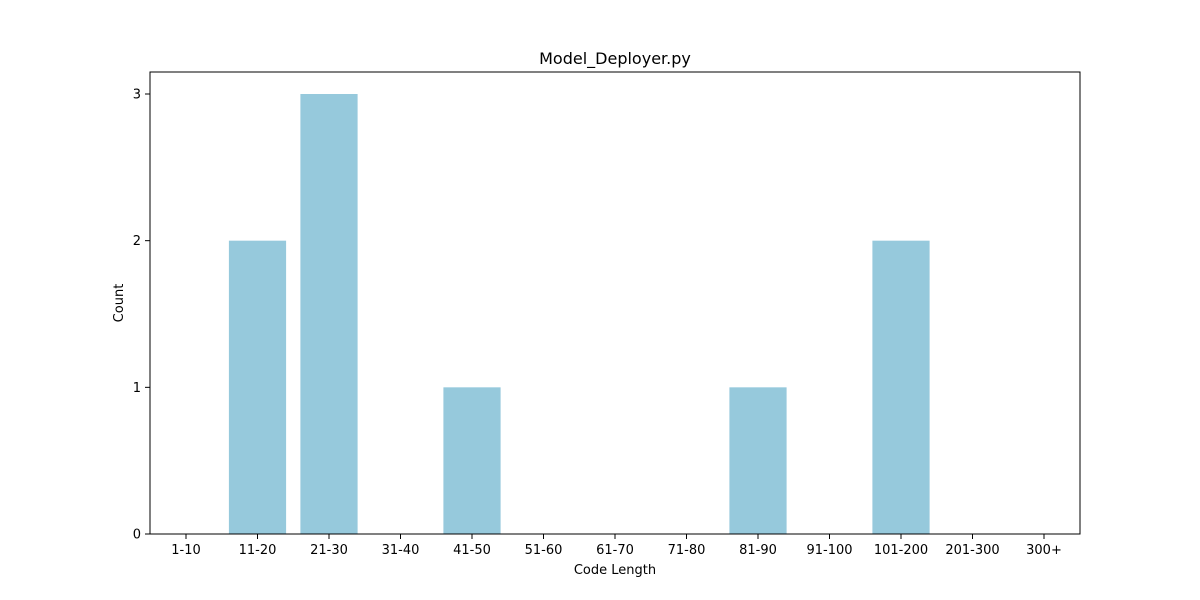  What do you see at coordinates (615, 550) in the screenshot?
I see `x-tick-label: 61-70` at bounding box center [615, 550].